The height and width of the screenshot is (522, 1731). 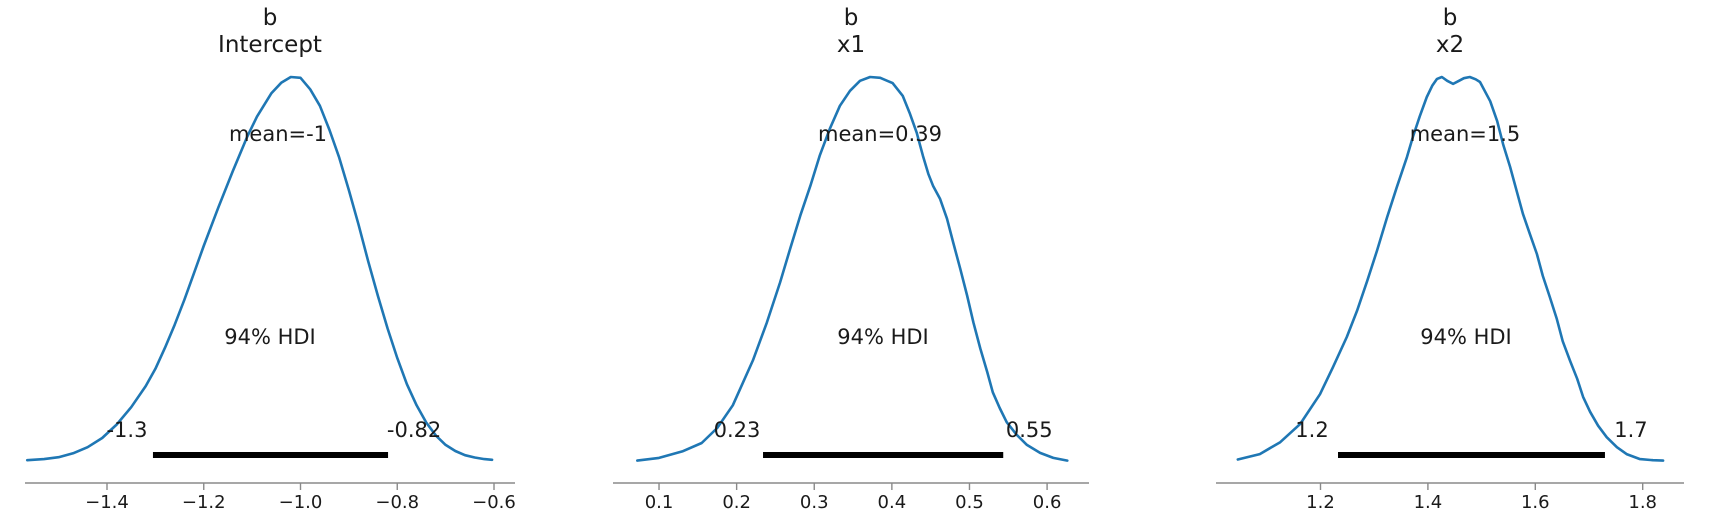 I want to click on x-tick-label: −1.2, so click(x=204, y=502).